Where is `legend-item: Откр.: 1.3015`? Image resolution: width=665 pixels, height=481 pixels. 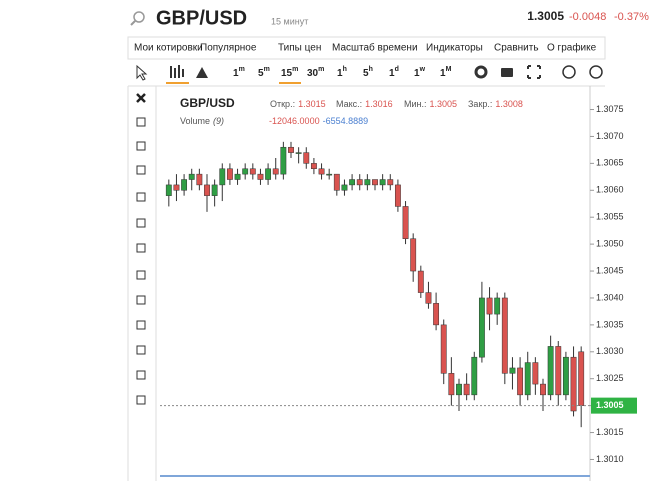
legend-item: Откр.: 1.3015 is located at coordinates (298, 104).